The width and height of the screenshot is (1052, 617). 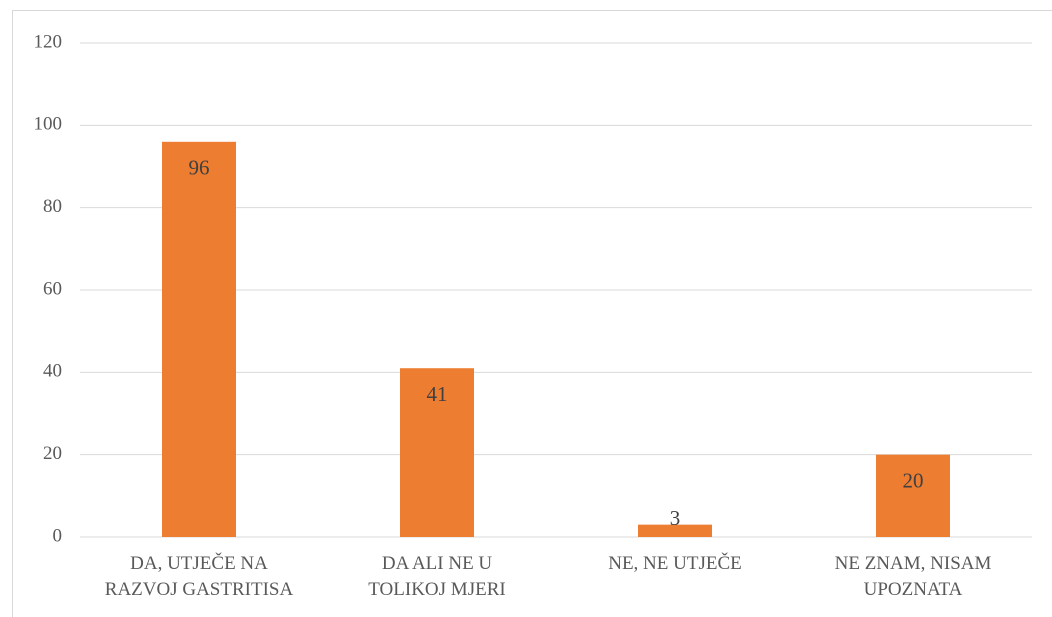 What do you see at coordinates (52, 206) in the screenshot?
I see `y-tick-label: 80` at bounding box center [52, 206].